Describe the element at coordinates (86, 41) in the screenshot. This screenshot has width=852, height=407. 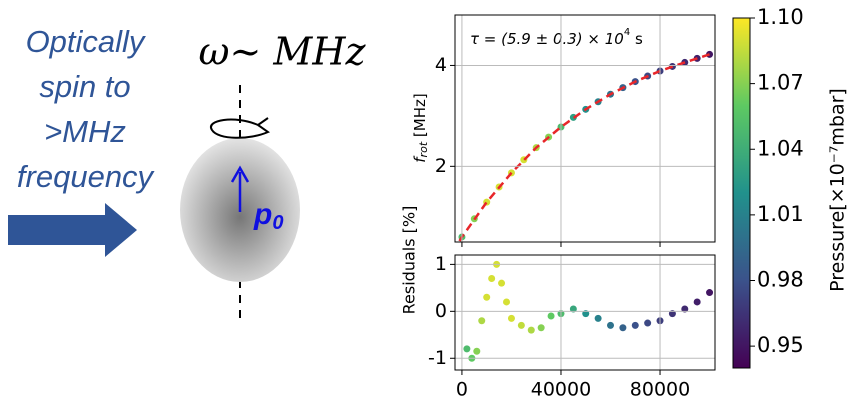
I see `caption: Optically` at that location.